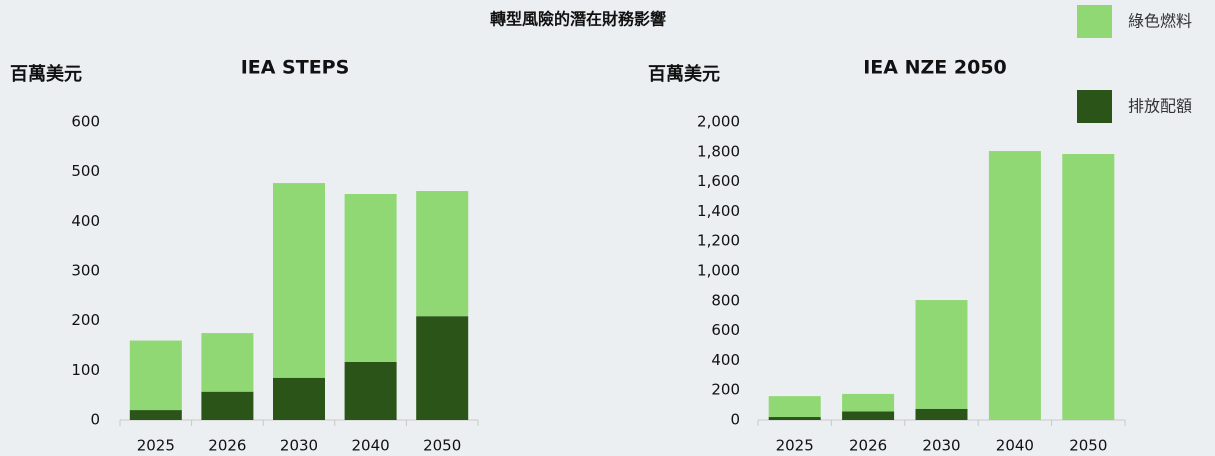 This screenshot has height=456, width=1215. Describe the element at coordinates (718, 271) in the screenshot. I see `y-tick-label: 1,000` at that location.